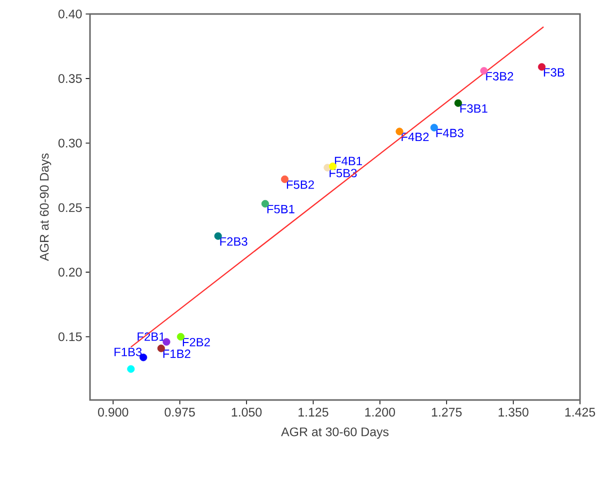  Describe the element at coordinates (70, 337) in the screenshot. I see `y-tick-label: 0.15` at that location.